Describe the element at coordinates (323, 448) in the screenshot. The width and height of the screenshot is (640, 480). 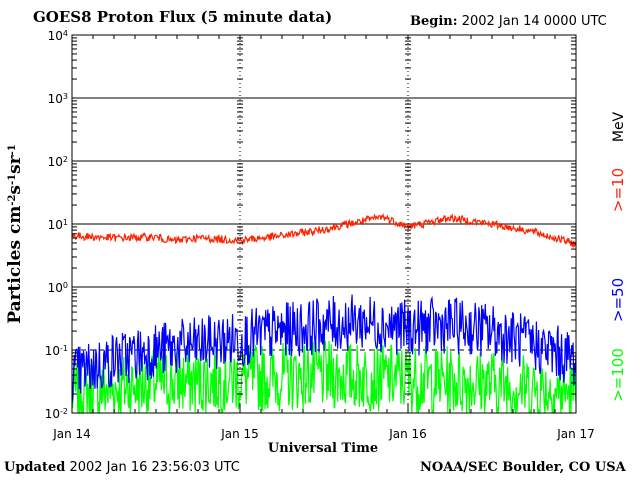
I see `x-axis-label: Universal Time` at that location.